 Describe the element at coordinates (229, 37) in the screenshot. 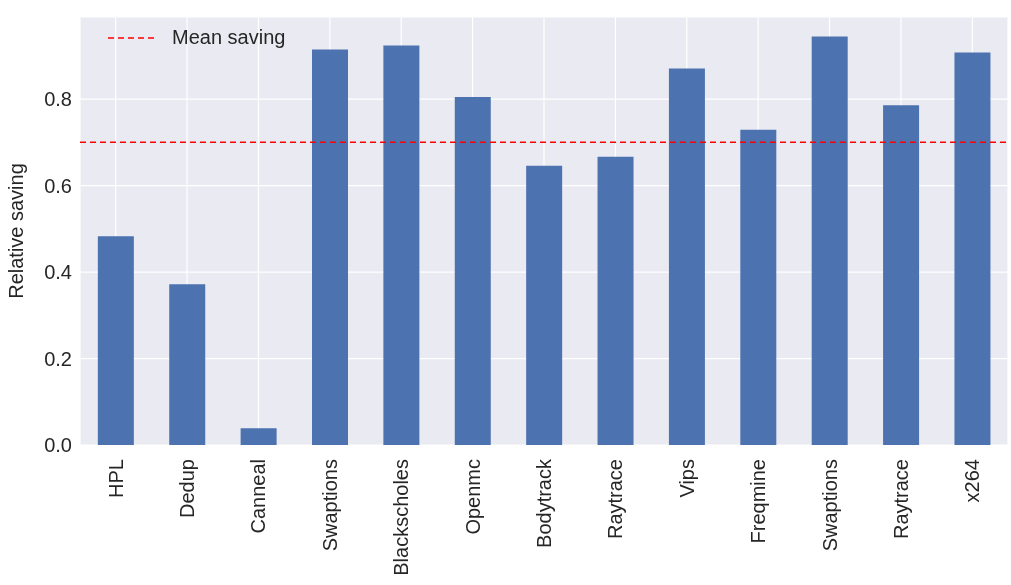

I see `legend-label: Mean saving` at that location.